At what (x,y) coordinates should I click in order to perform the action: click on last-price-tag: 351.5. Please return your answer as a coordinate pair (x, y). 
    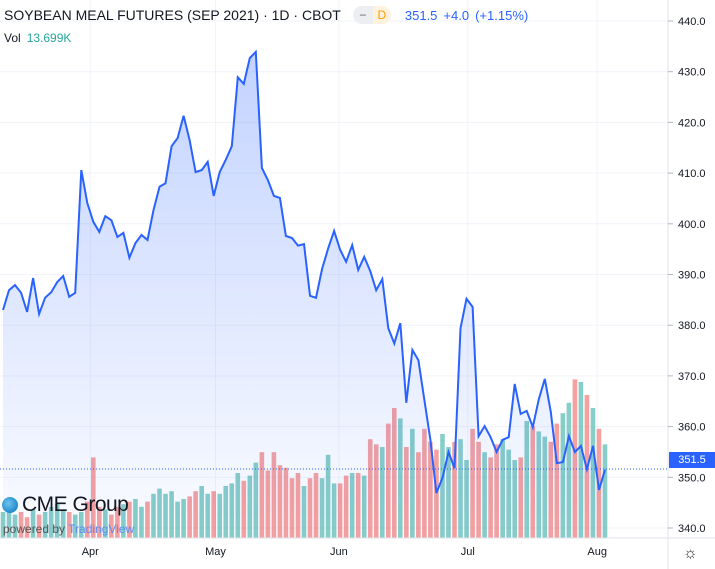
    Looking at the image, I should click on (692, 460).